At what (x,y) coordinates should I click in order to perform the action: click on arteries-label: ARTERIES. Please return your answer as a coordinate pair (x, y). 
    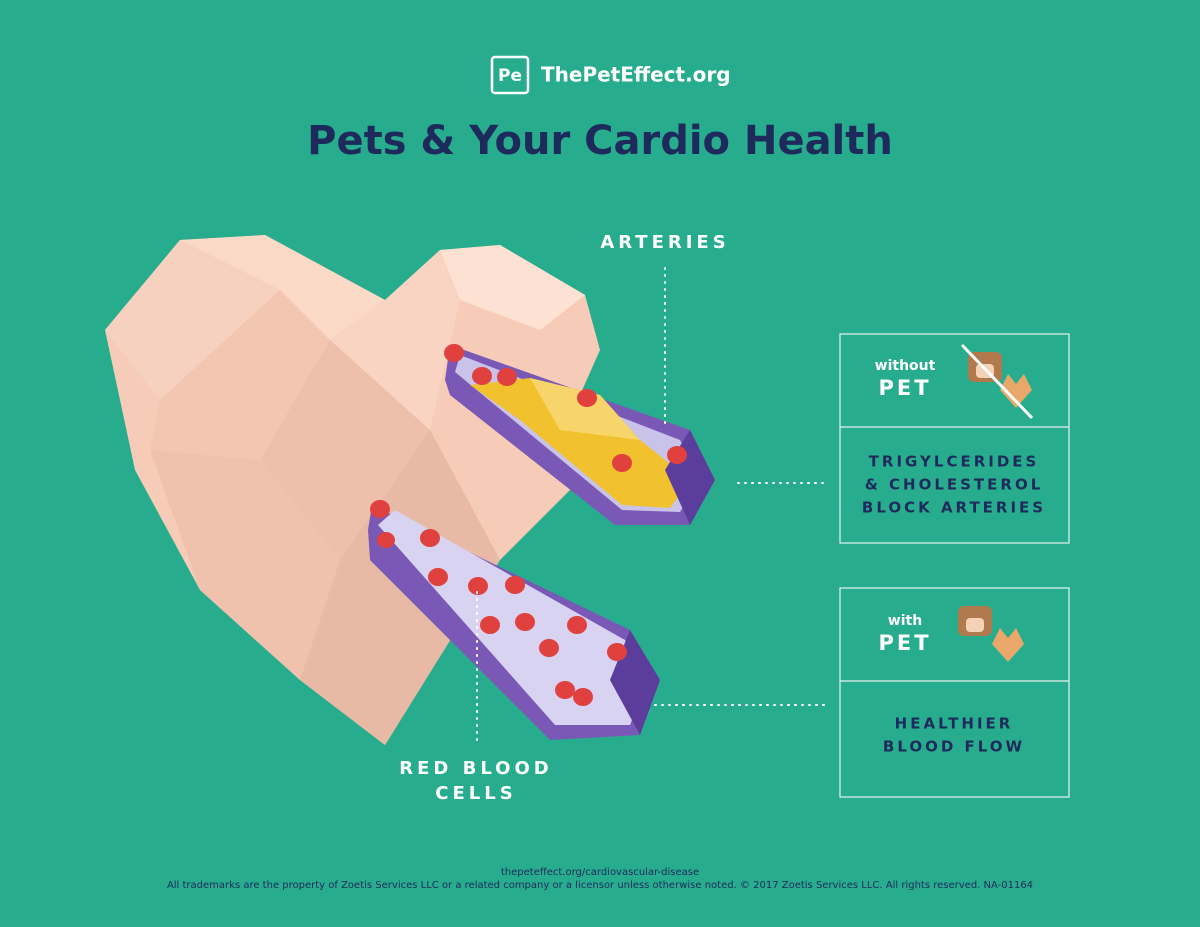
    Looking at the image, I should click on (664, 242).